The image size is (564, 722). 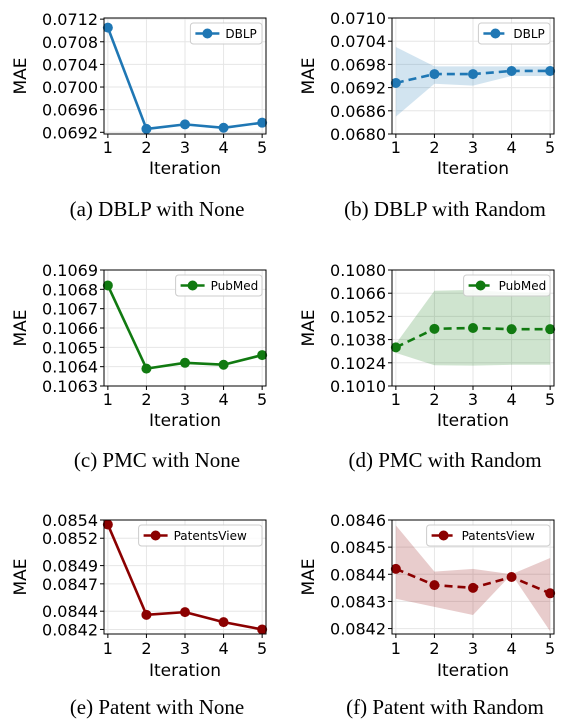 What do you see at coordinates (358, 41) in the screenshot?
I see `y-tick-label: 0.0704` at bounding box center [358, 41].